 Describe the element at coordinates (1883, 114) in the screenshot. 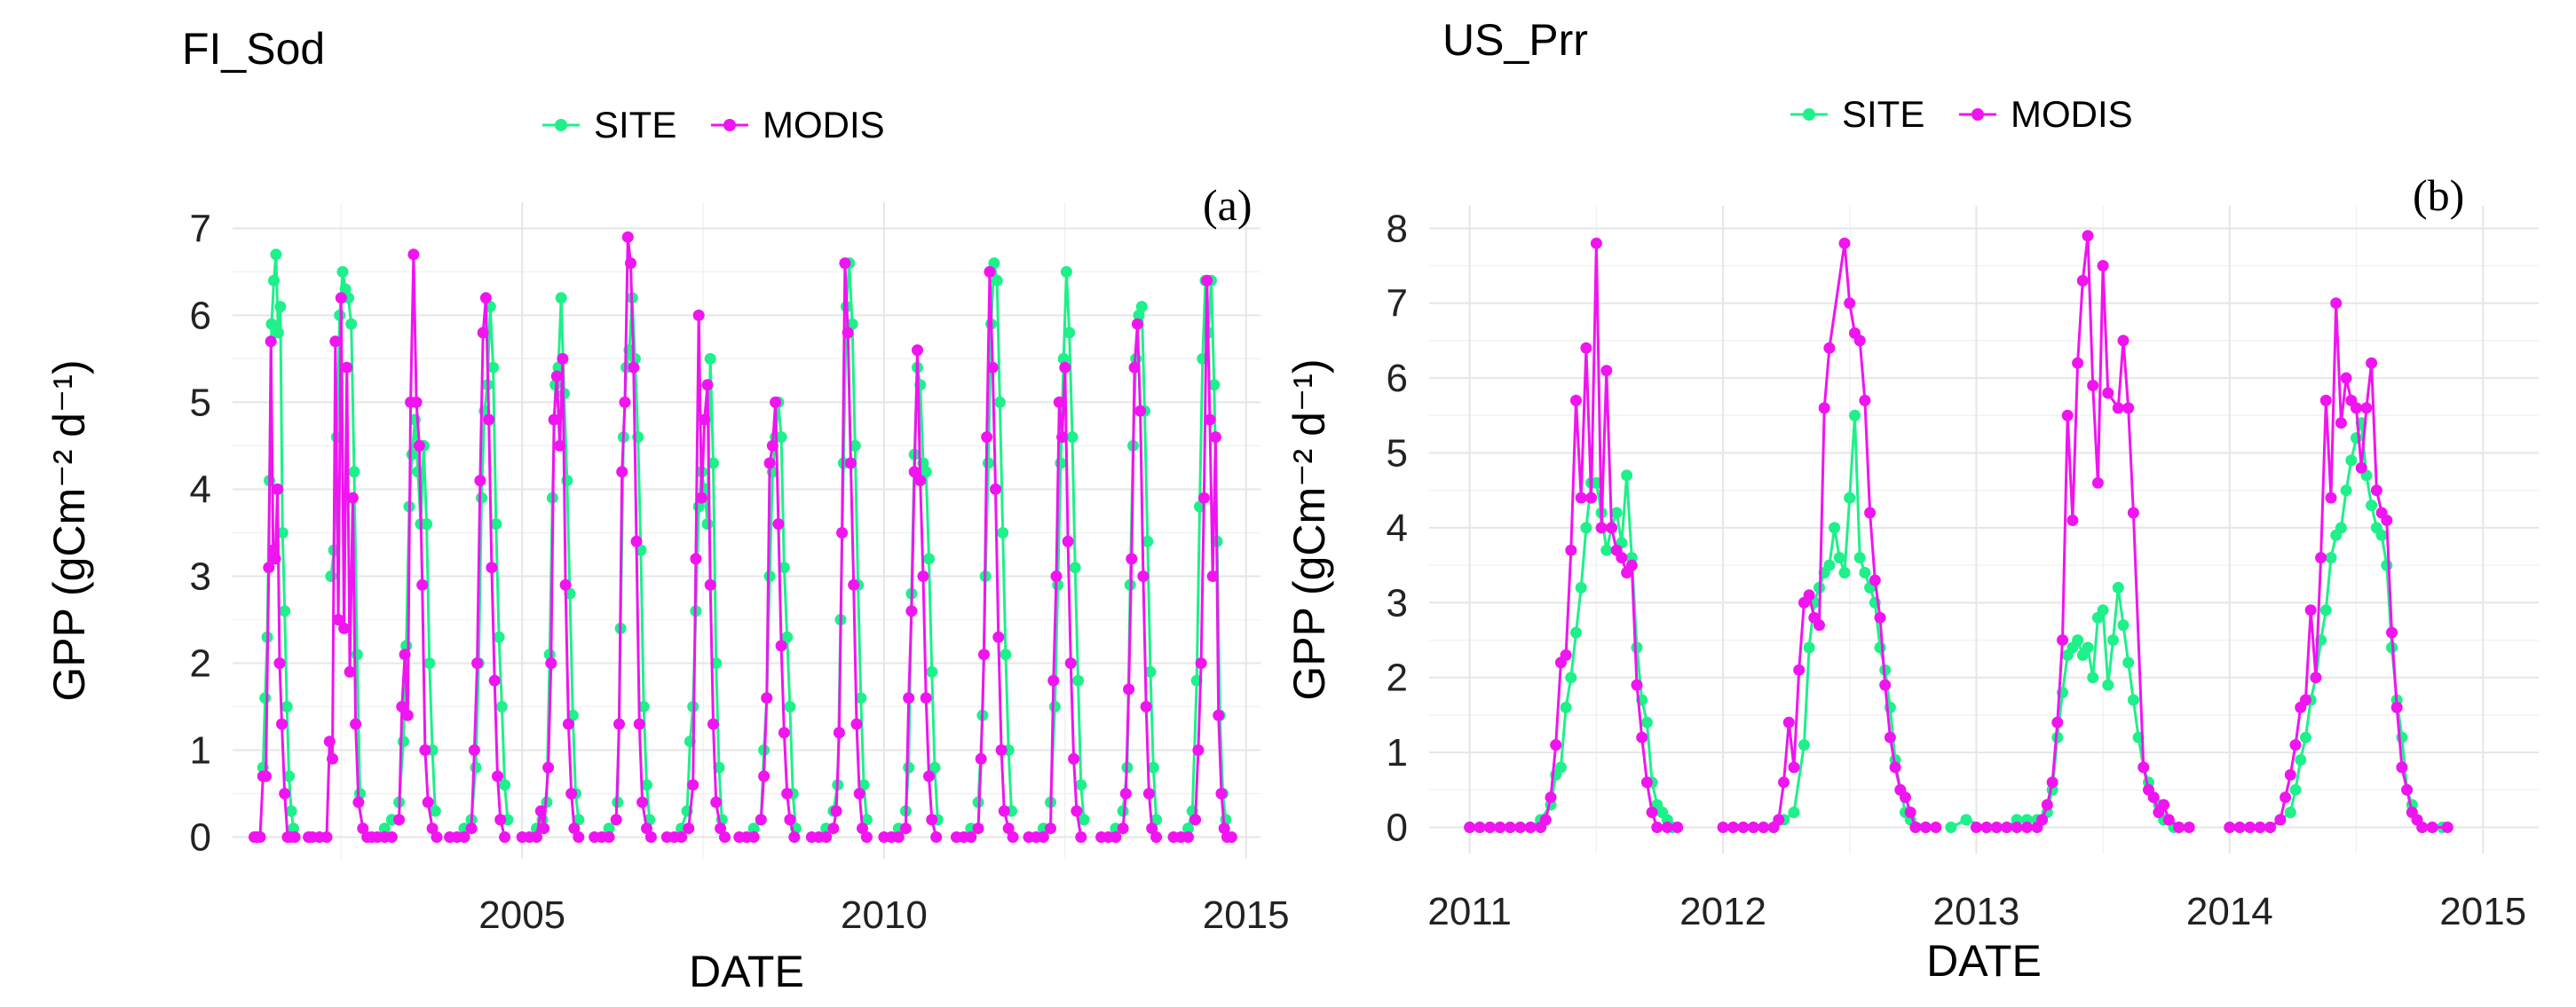

I see `legend-label: SITE` at that location.